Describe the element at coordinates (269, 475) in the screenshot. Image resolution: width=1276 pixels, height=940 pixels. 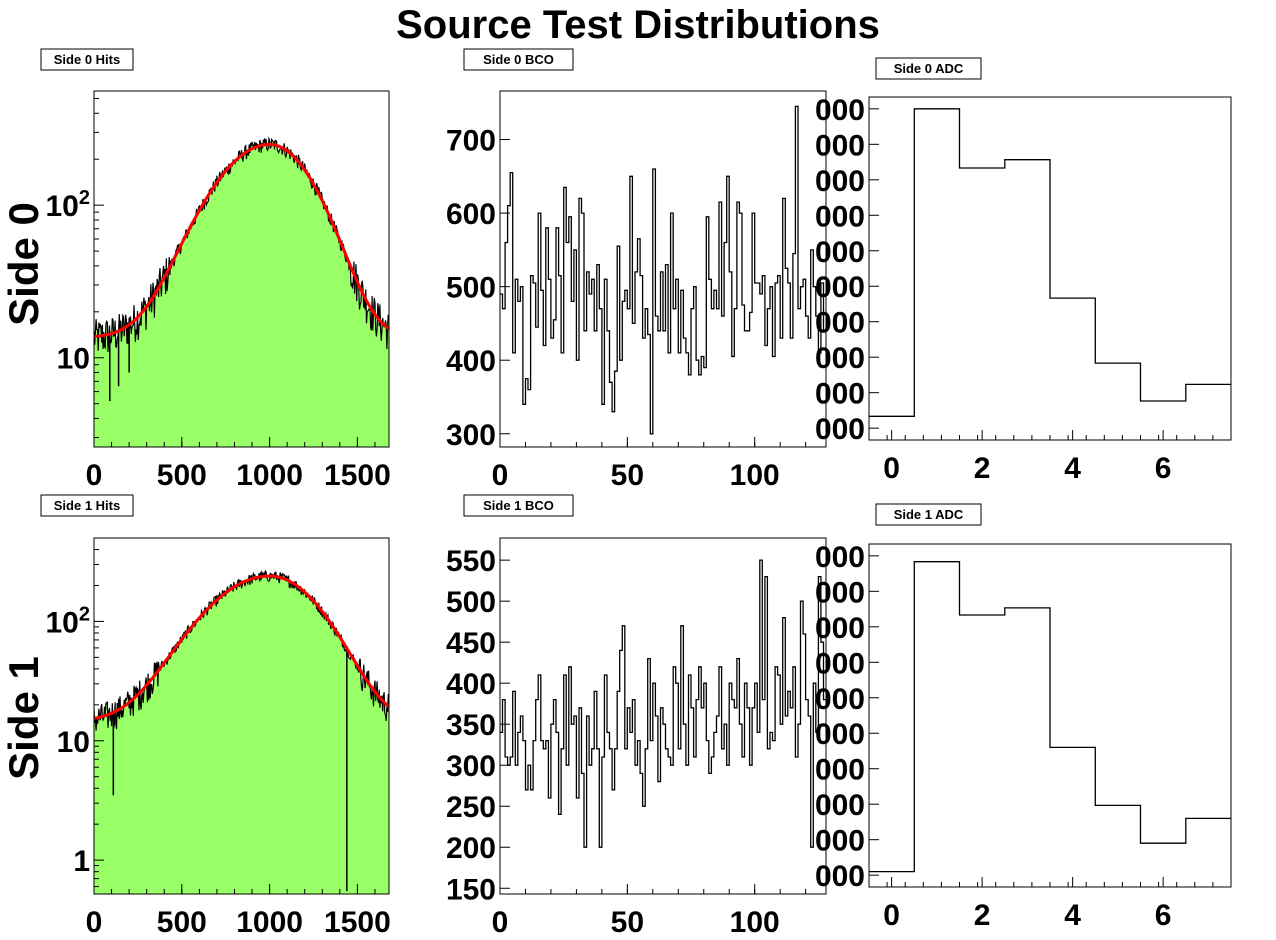
I see `s0-hits-x-tick-label: 1000` at that location.